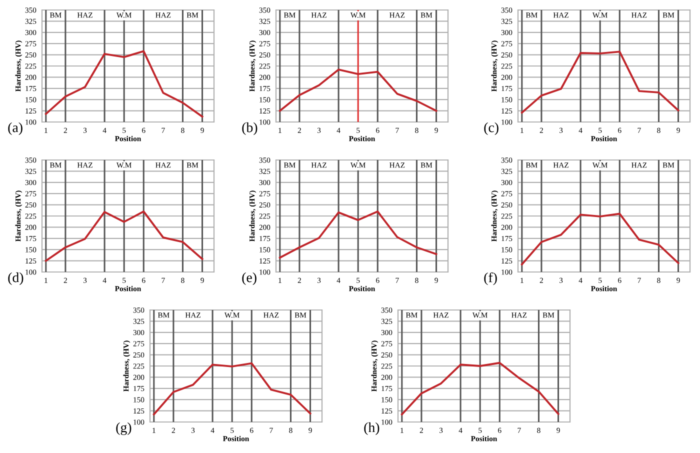 This screenshot has width=700, height=453. What do you see at coordinates (249, 279) in the screenshot?
I see `text: (e)` at bounding box center [249, 279].